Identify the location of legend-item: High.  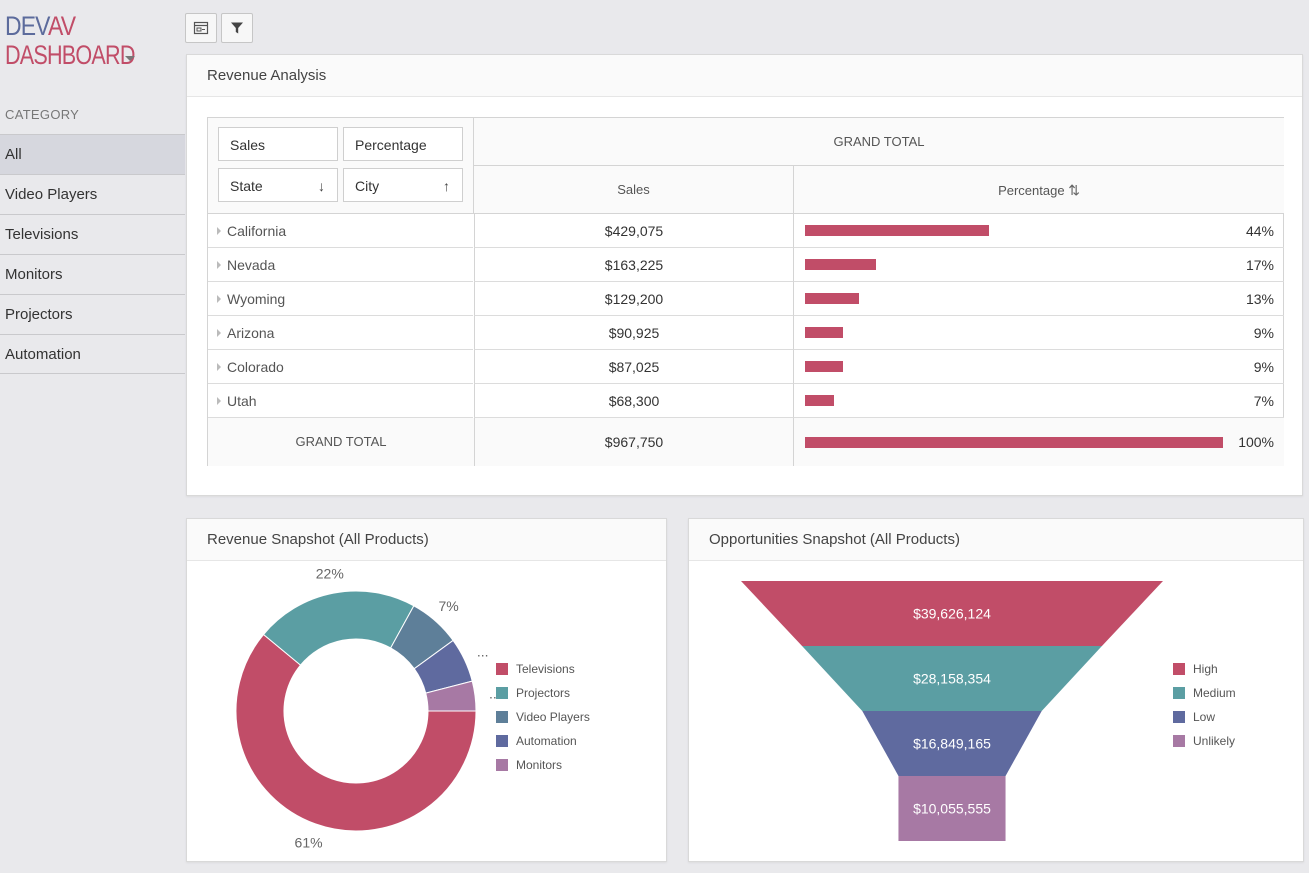
(1204, 669).